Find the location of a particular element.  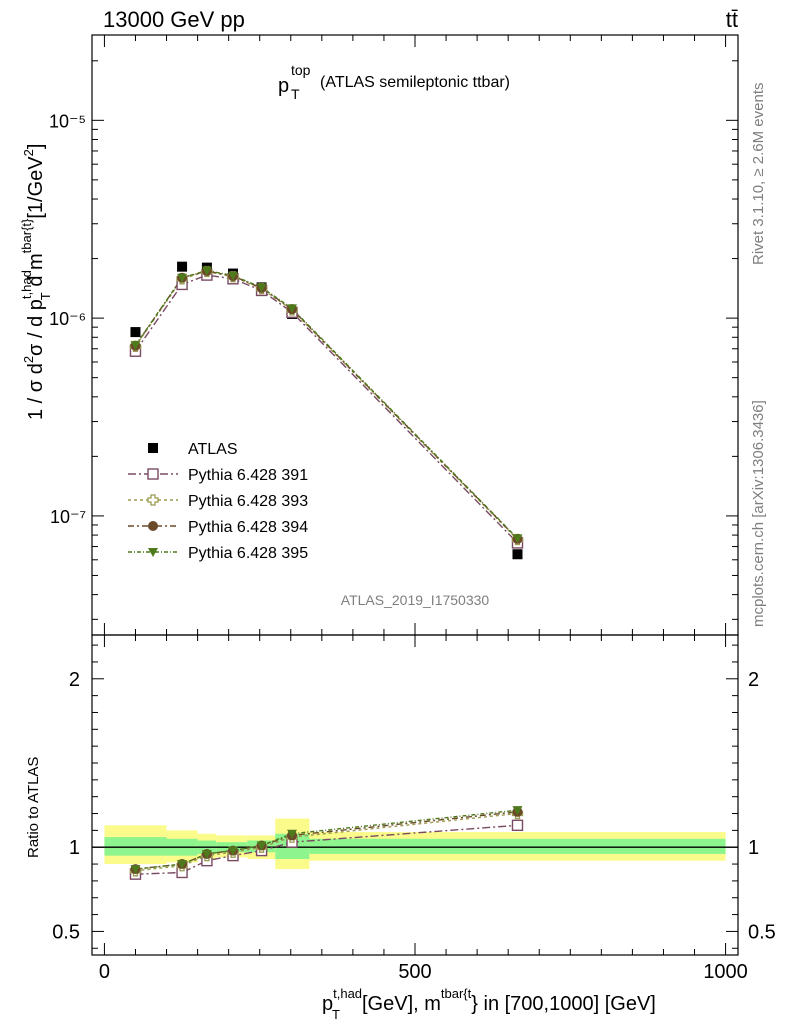

ratio-ytick-label: 0.5 is located at coordinates (66, 932).